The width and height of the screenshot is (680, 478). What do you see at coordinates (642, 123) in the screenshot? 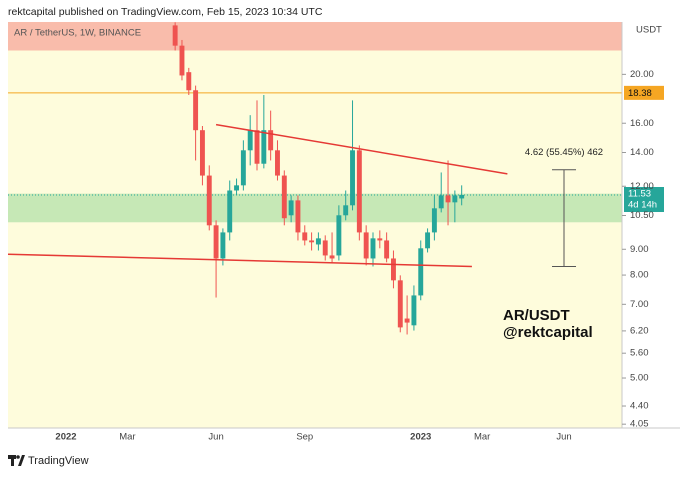
I see `y-tick-label: 16.00` at bounding box center [642, 123].